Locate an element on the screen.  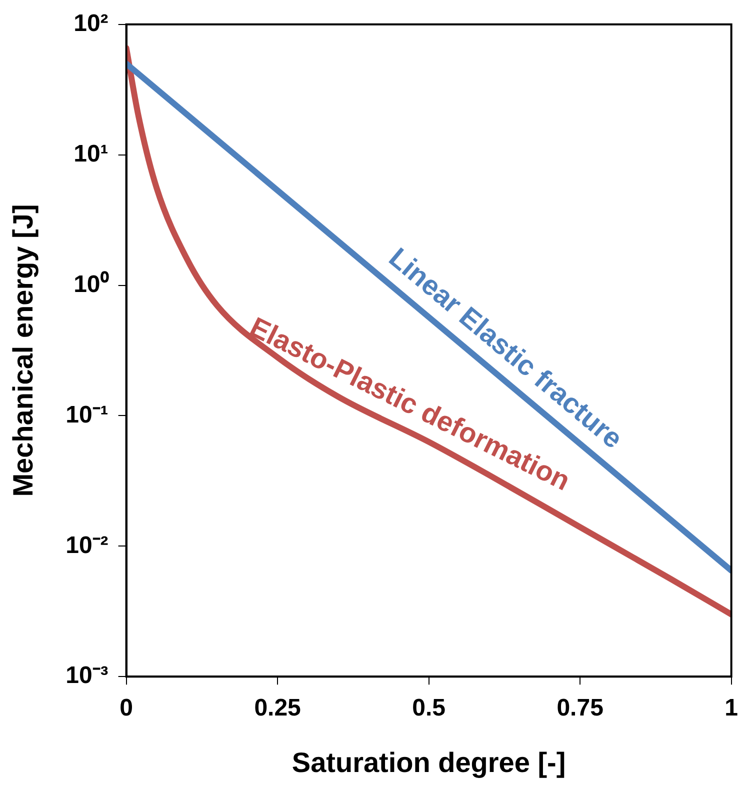
x-tick-label: 0.25 is located at coordinates (277, 708).